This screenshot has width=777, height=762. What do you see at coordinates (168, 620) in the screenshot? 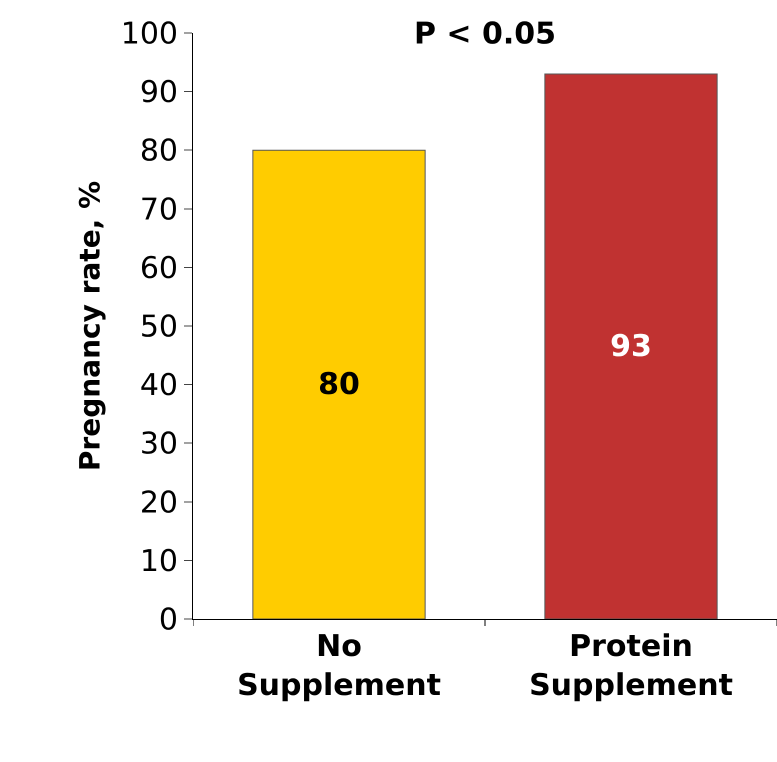
I see `y-tick-label: 0` at bounding box center [168, 620].